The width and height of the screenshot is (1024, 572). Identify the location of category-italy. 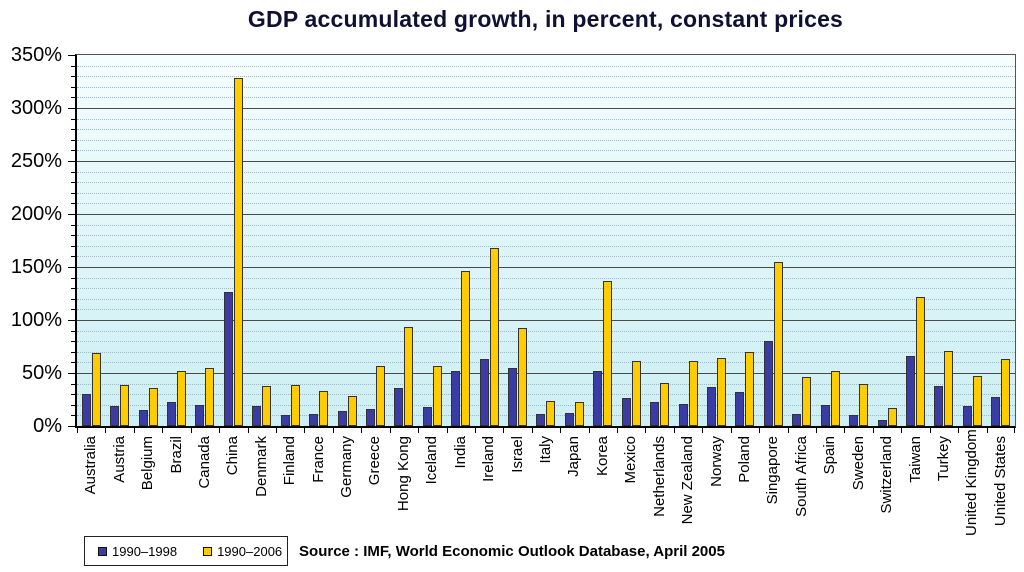
(546, 240).